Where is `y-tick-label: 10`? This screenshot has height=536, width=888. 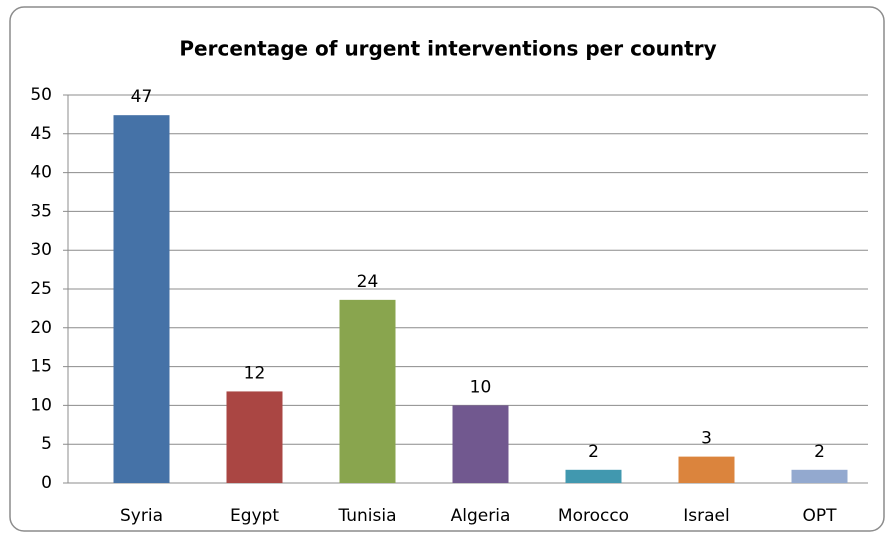 y-tick-label: 10 is located at coordinates (41, 405).